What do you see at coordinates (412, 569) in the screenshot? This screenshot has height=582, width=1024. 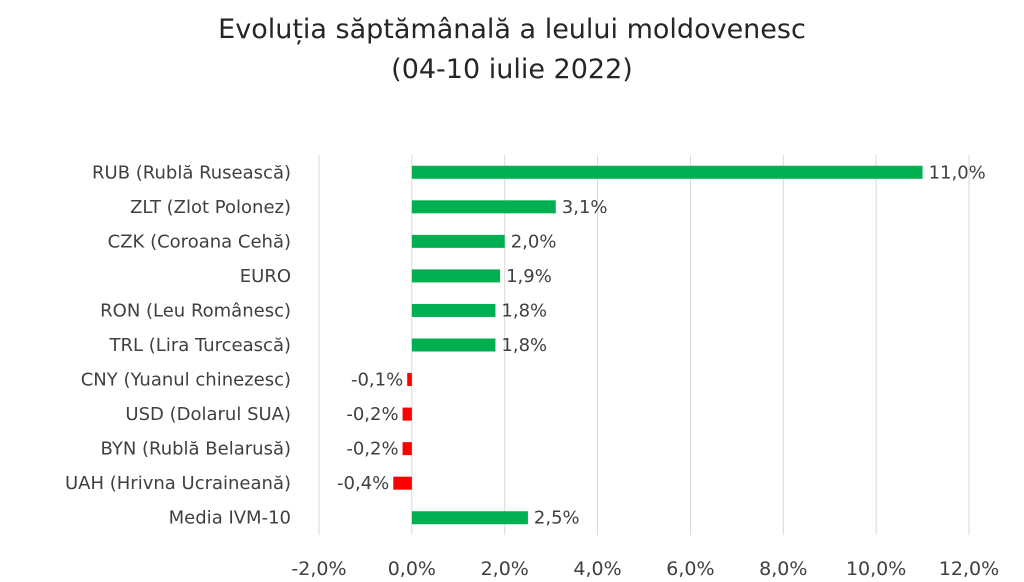 I see `x-tick-label: 0,0%` at bounding box center [412, 569].